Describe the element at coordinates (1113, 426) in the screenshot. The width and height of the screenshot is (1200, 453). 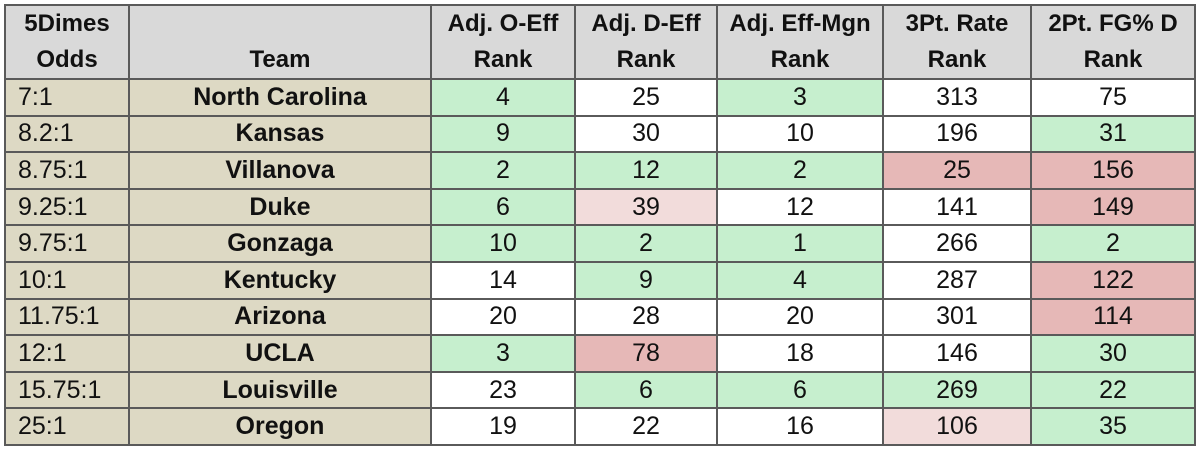
I see `2pt-fg-d-cell: 35` at that location.